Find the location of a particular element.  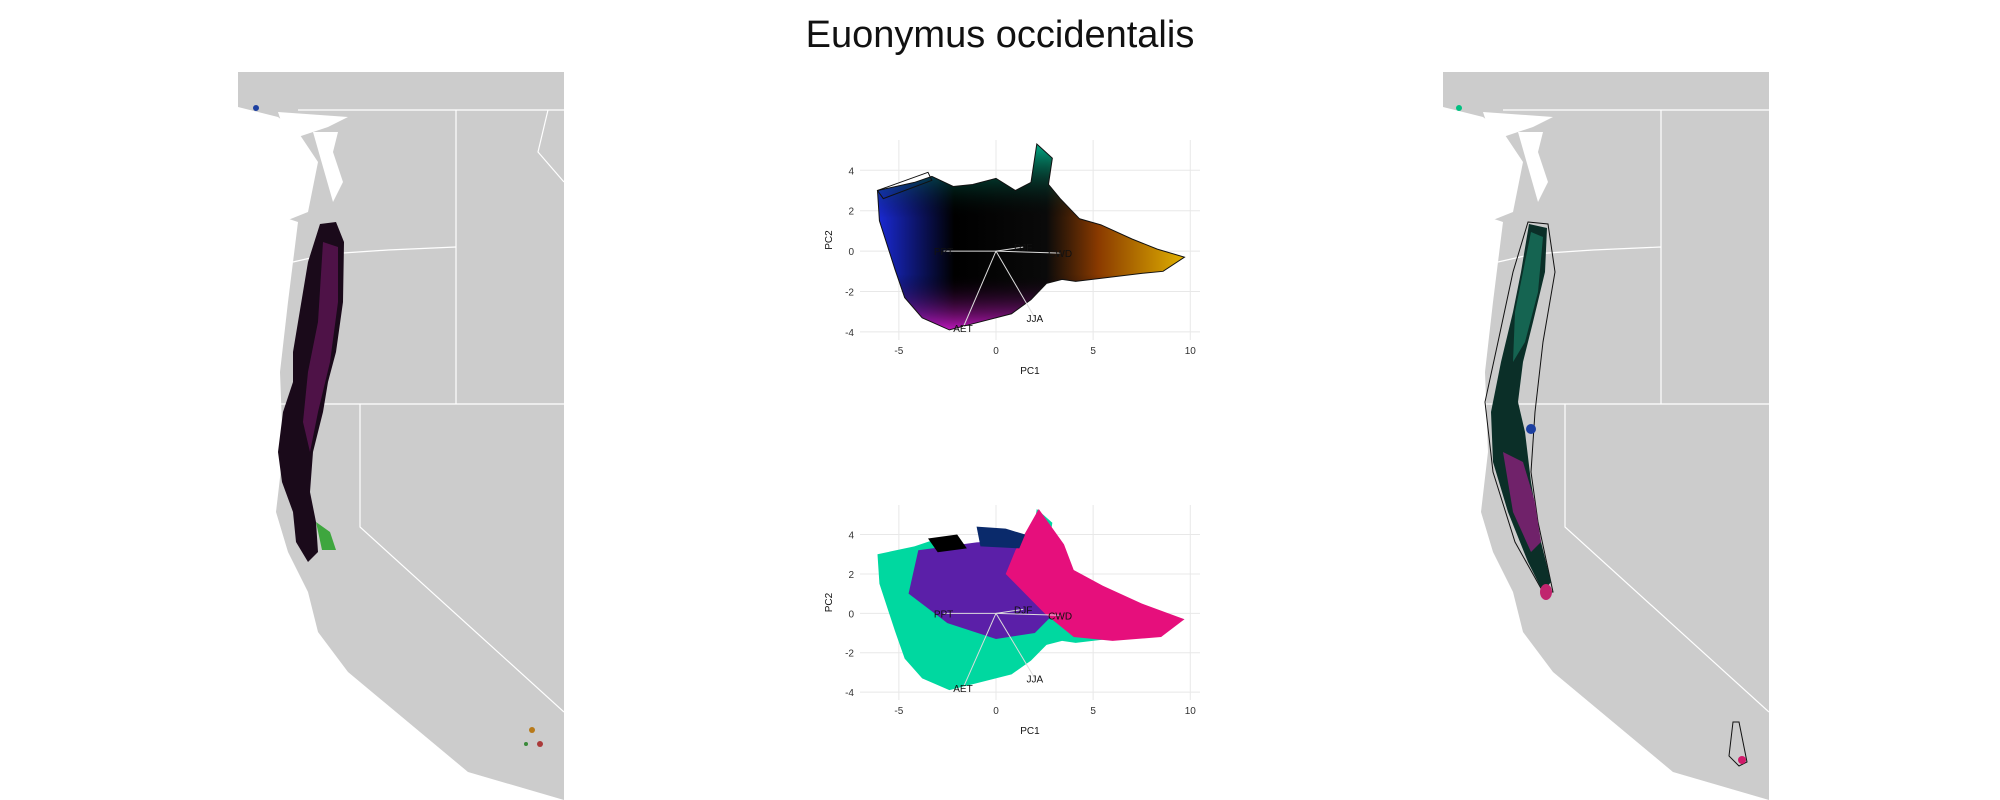

pca-bottom-panel: PPT DJF CWD JJA AET -5 0 5 10 -4 -2 0 2 4 PC1 PC2 is located at coordinates (1005, 620).